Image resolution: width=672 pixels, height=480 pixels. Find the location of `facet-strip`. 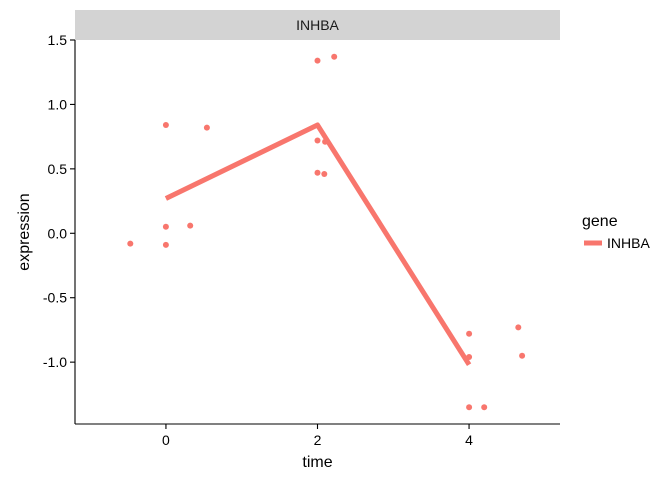

facet-strip is located at coordinates (317, 25).